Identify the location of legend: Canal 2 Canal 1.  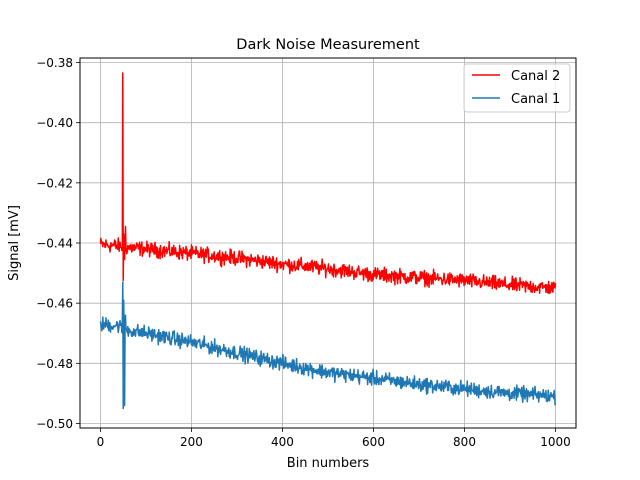
(517, 88).